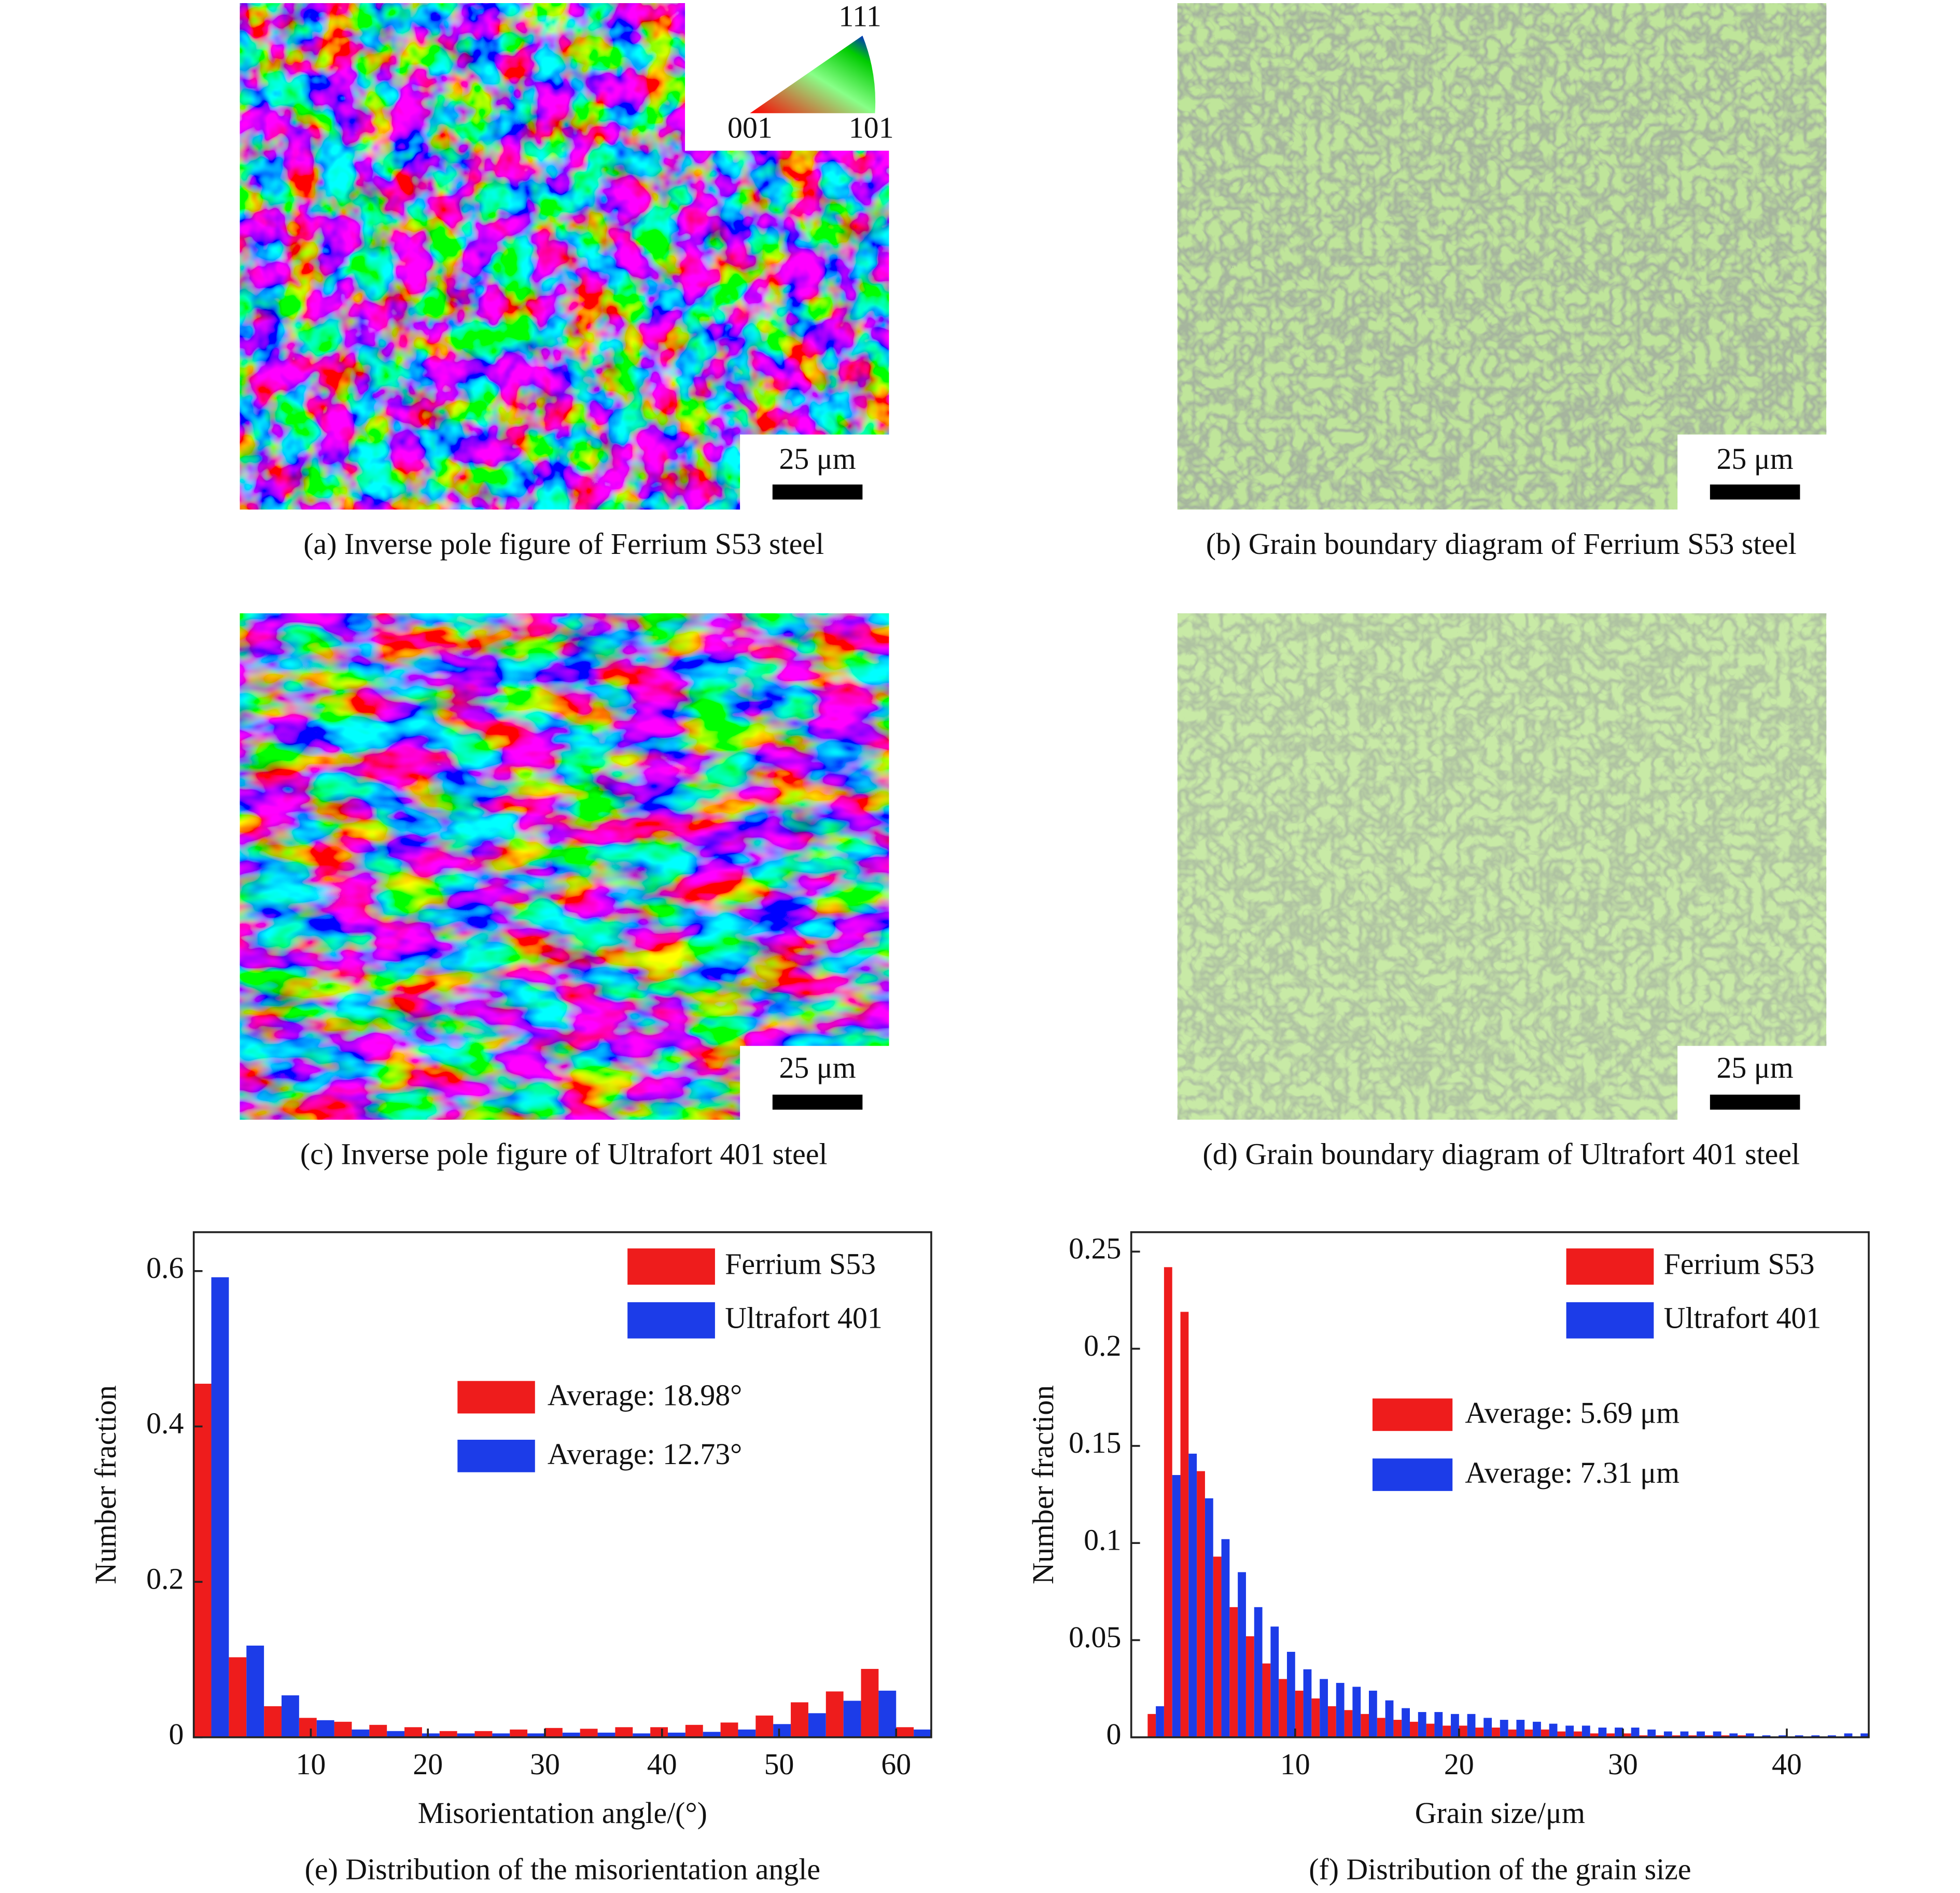 The height and width of the screenshot is (1893, 1960). What do you see at coordinates (428, 1764) in the screenshot?
I see `x-tick-label: 20` at bounding box center [428, 1764].